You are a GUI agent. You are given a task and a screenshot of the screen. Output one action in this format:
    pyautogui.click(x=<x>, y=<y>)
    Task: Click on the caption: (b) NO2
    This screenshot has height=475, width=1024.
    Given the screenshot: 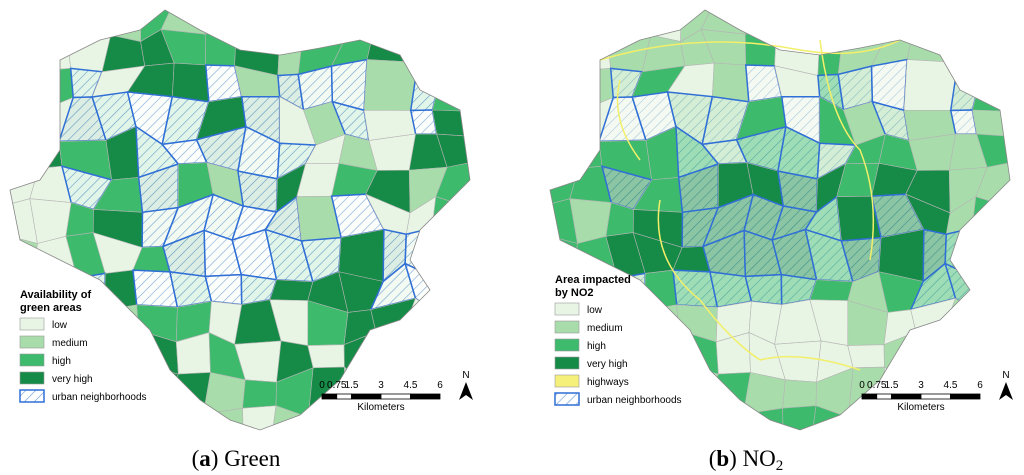 What is the action you would take?
    pyautogui.click(x=746, y=460)
    